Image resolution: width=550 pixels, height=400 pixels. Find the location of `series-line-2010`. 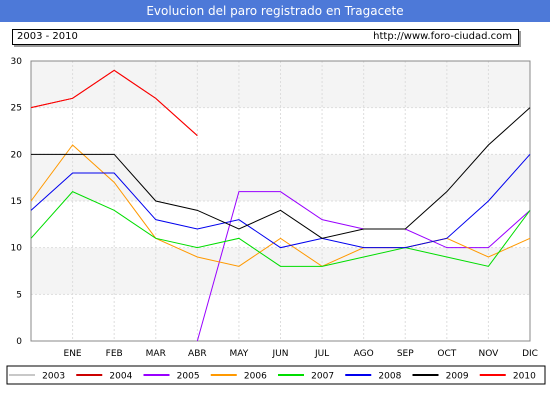

series-line-2010 is located at coordinates (114, 103).